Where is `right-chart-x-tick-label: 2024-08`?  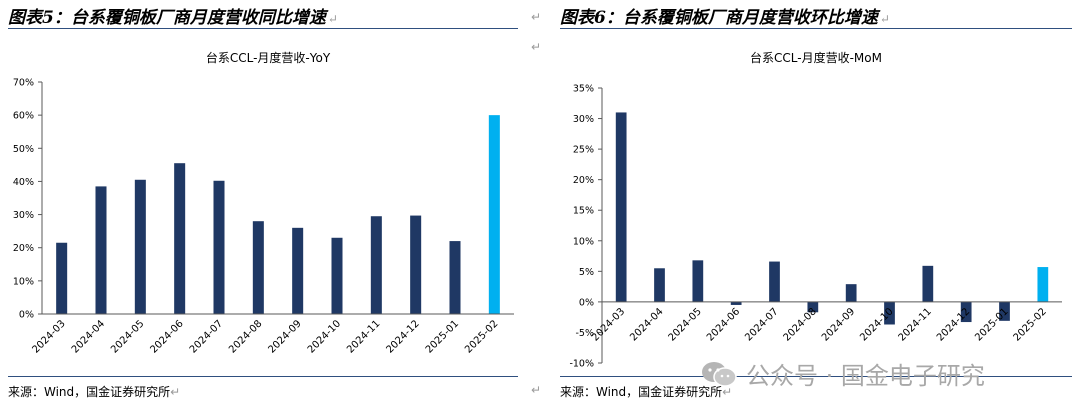
right-chart-x-tick-label: 2024-08 is located at coordinates (800, 324).